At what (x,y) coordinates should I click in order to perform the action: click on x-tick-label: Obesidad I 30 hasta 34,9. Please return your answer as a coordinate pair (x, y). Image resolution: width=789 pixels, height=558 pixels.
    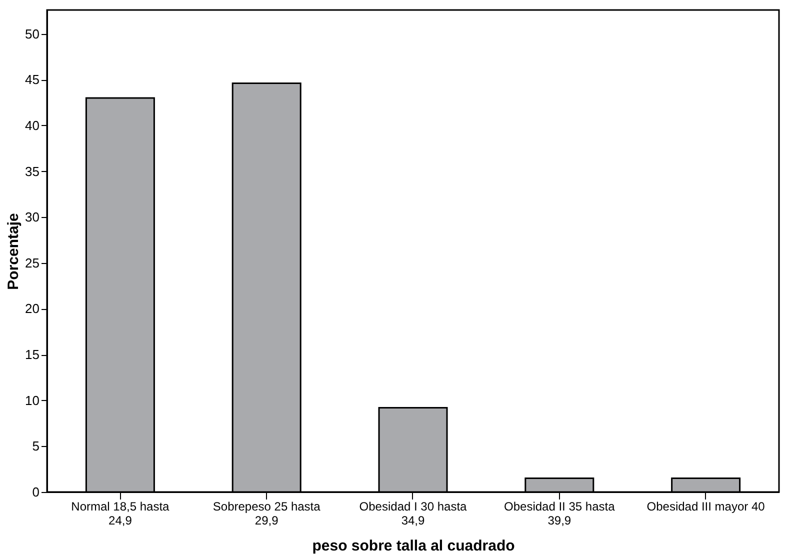
    Looking at the image, I should click on (413, 514).